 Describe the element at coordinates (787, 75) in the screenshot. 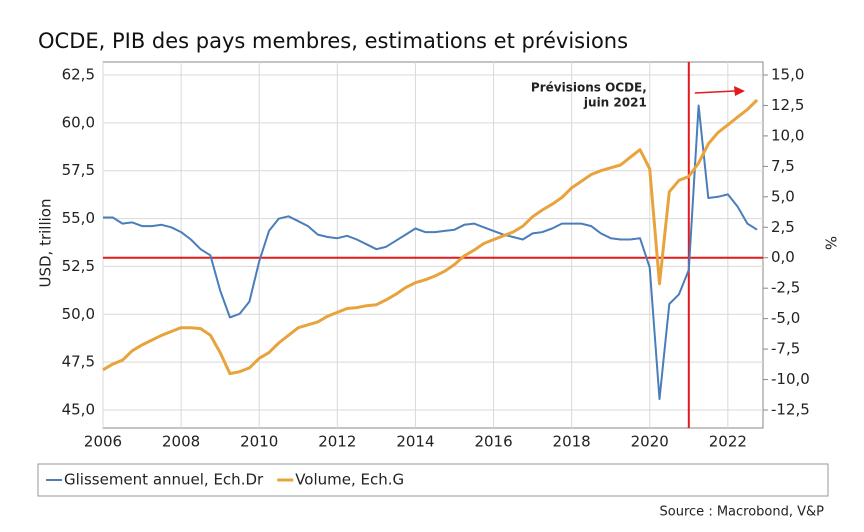

I see `y2-tick-label: 15,0` at that location.